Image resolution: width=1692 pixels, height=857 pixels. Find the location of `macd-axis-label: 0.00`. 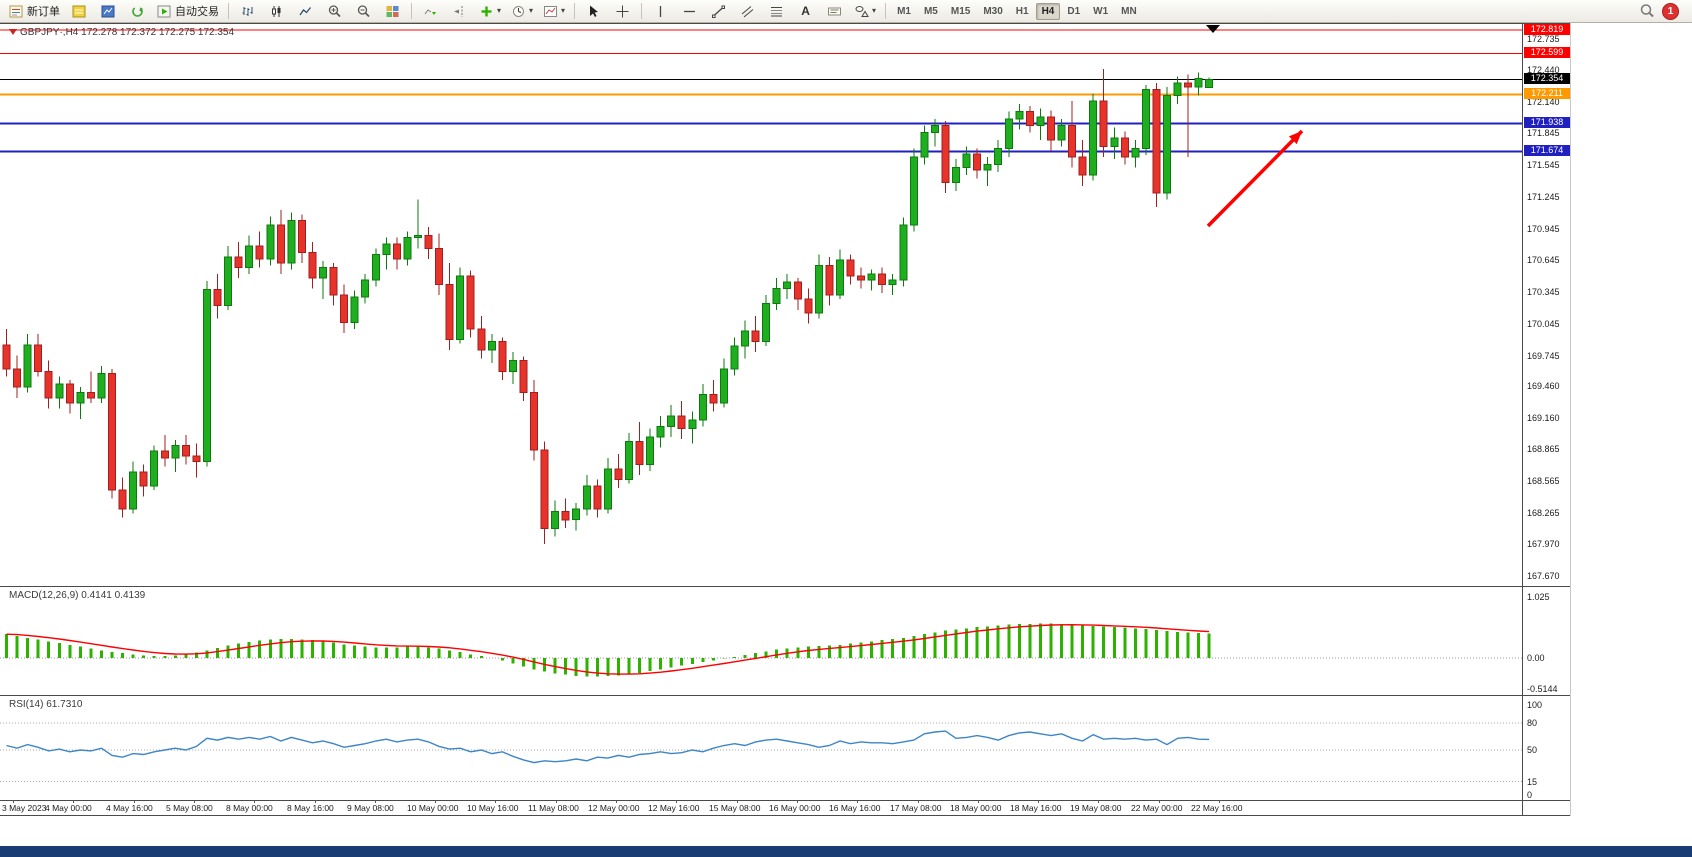

macd-axis-label: 0.00 is located at coordinates (1536, 658).